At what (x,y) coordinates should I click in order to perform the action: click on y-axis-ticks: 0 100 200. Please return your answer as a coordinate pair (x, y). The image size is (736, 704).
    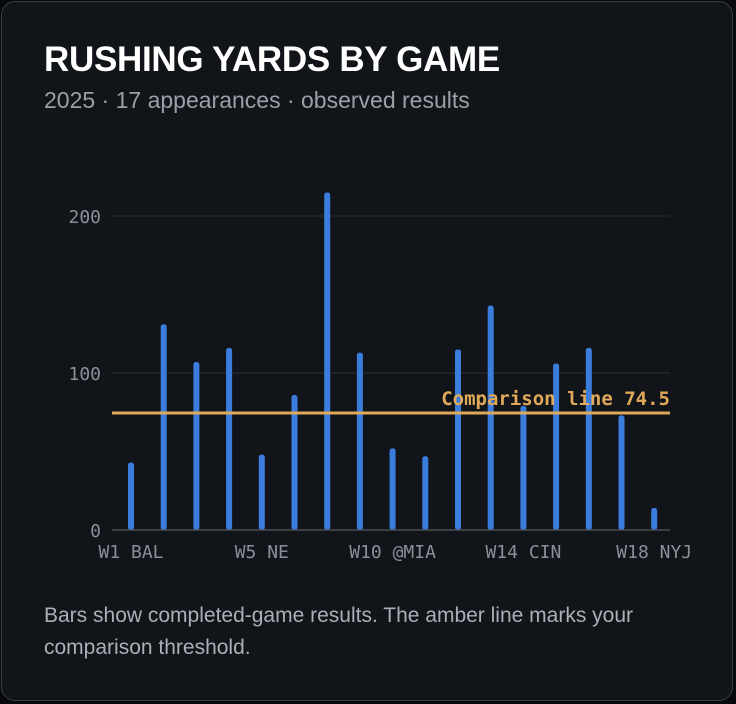
    Looking at the image, I should click on (84, 374).